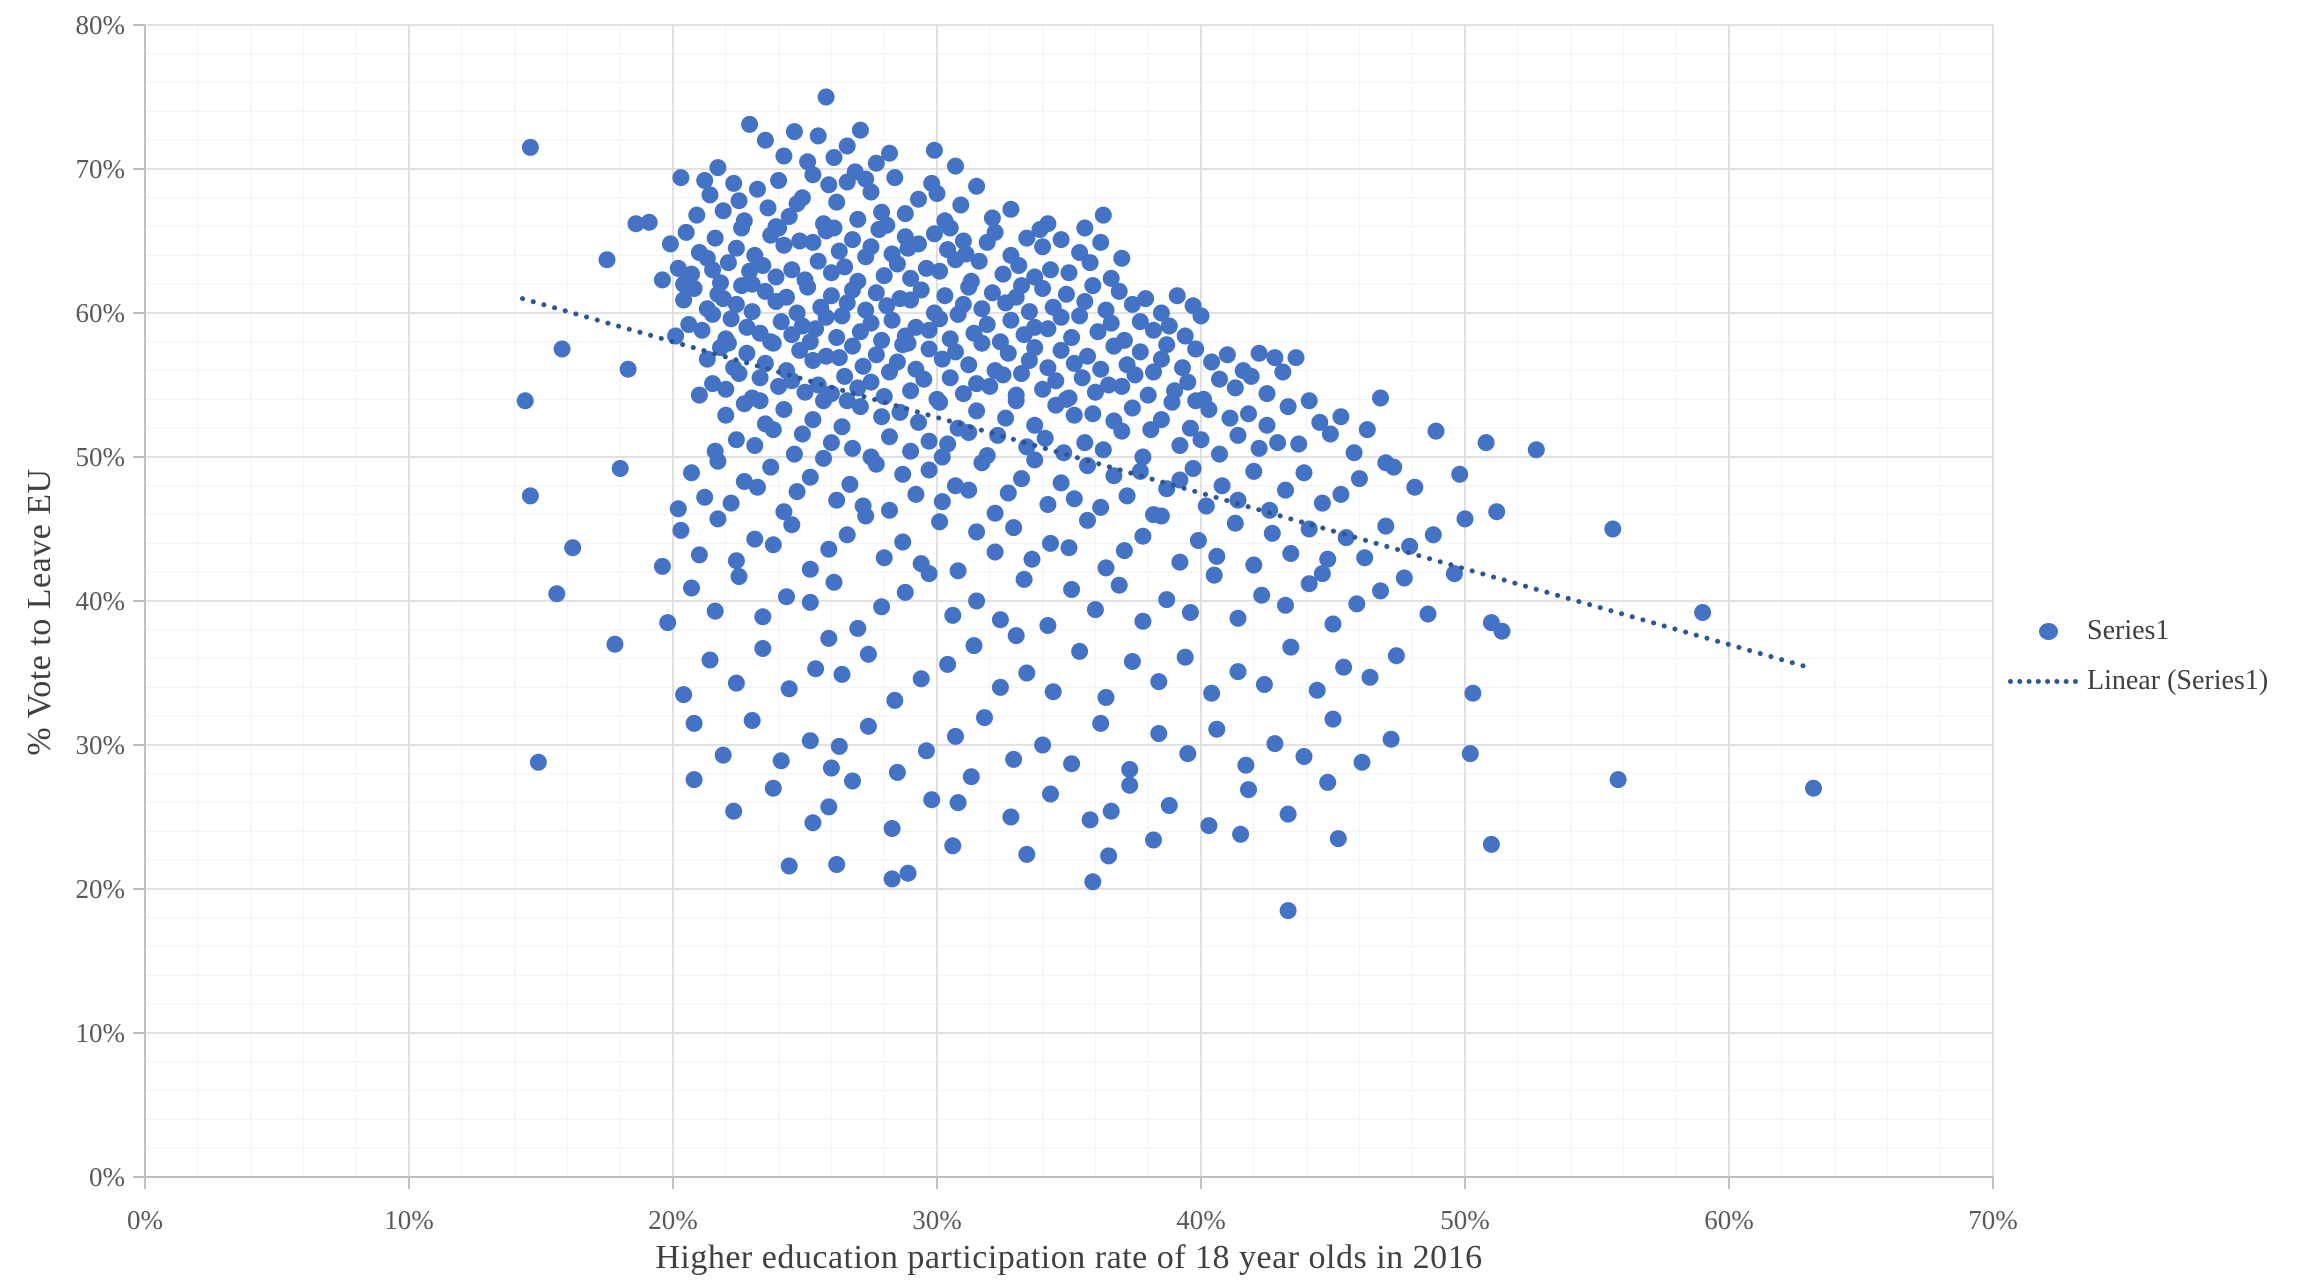 Image resolution: width=2308 pixels, height=1288 pixels. I want to click on legend-item-linear-series1: Linear (Series1), so click(2138, 681).